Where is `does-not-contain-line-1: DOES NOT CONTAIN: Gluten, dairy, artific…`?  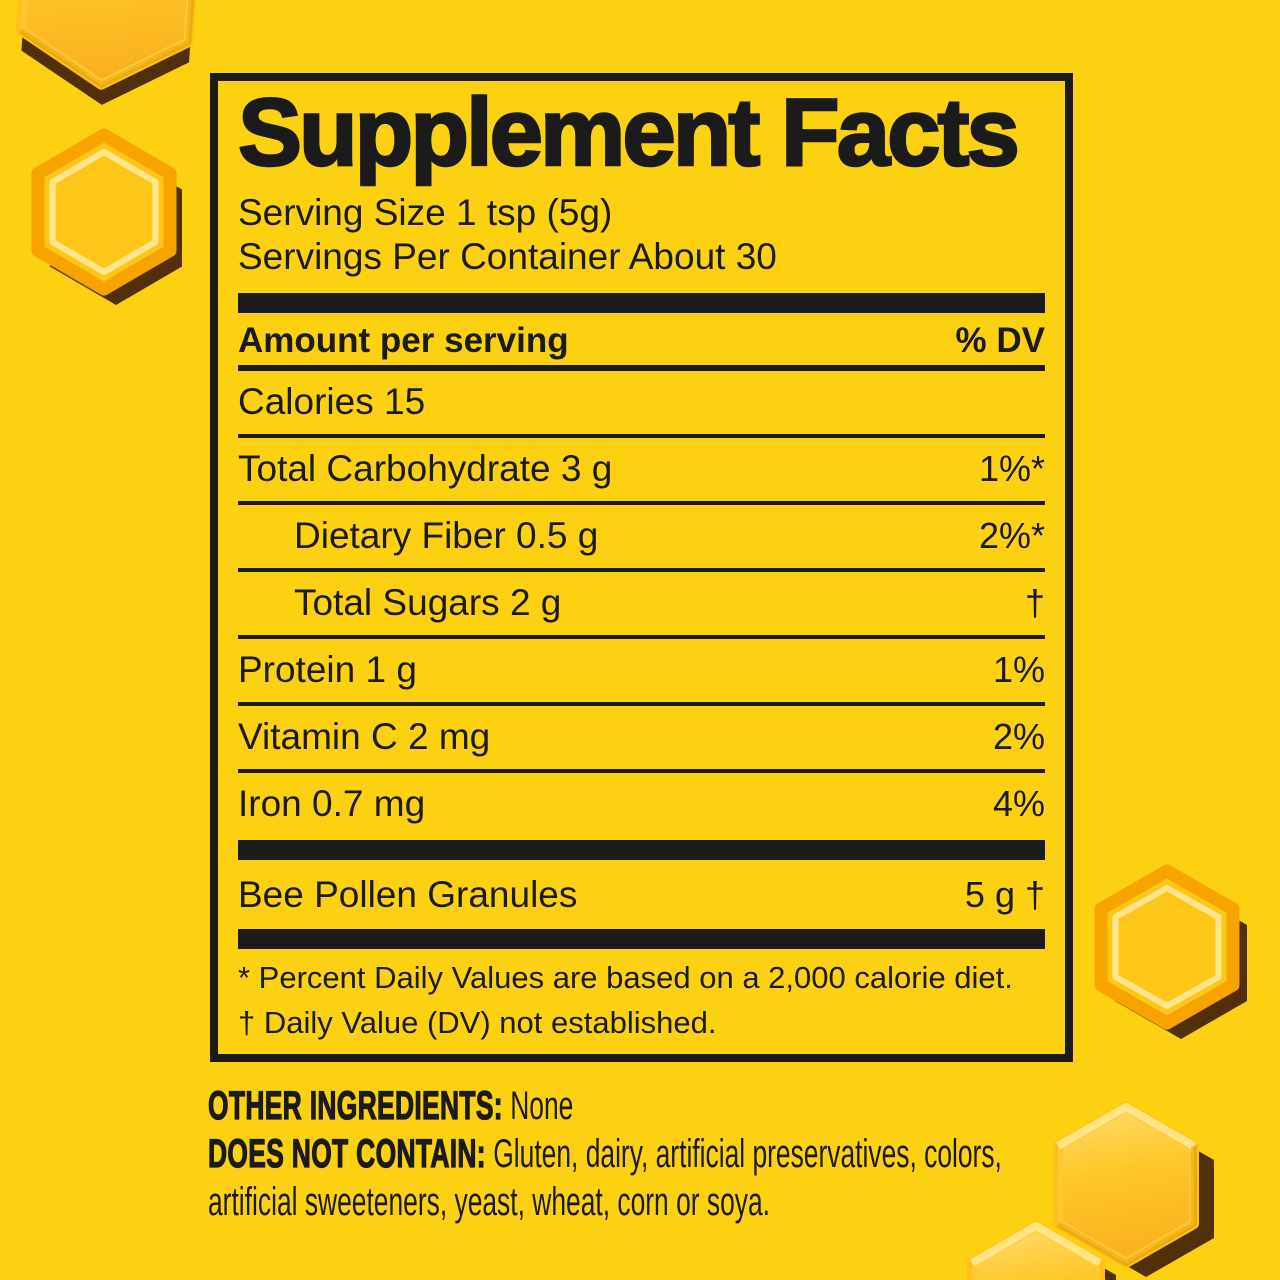
does-not-contain-line-1: DOES NOT CONTAIN: Gluten, dairy, artific… is located at coordinates (605, 1154).